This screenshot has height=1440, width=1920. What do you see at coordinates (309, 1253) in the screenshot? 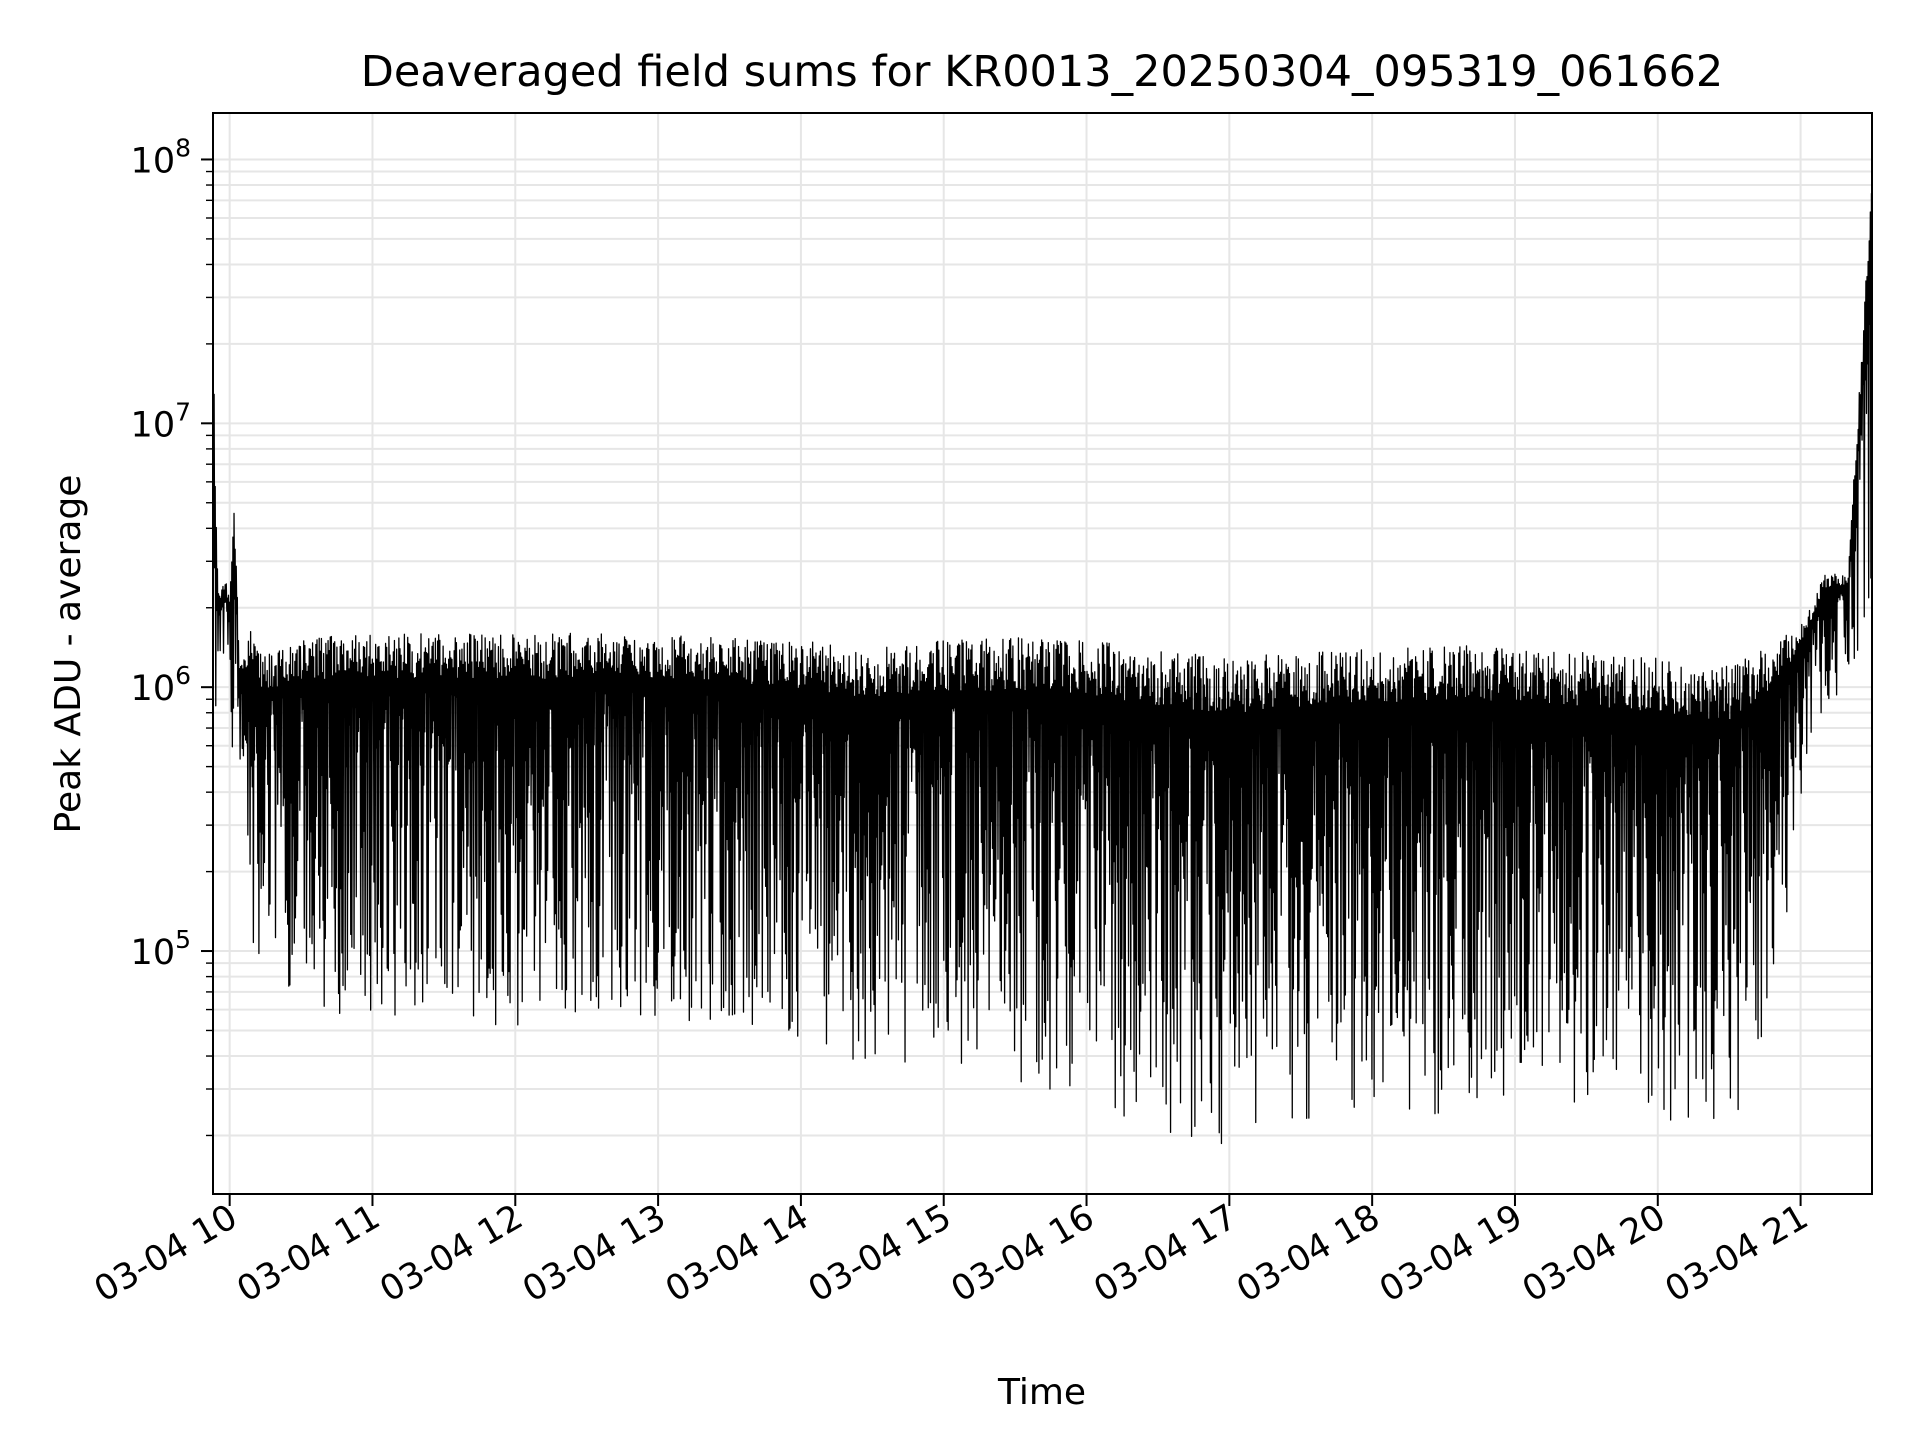
I see `x-tick-label: 03-04 11` at bounding box center [309, 1253].